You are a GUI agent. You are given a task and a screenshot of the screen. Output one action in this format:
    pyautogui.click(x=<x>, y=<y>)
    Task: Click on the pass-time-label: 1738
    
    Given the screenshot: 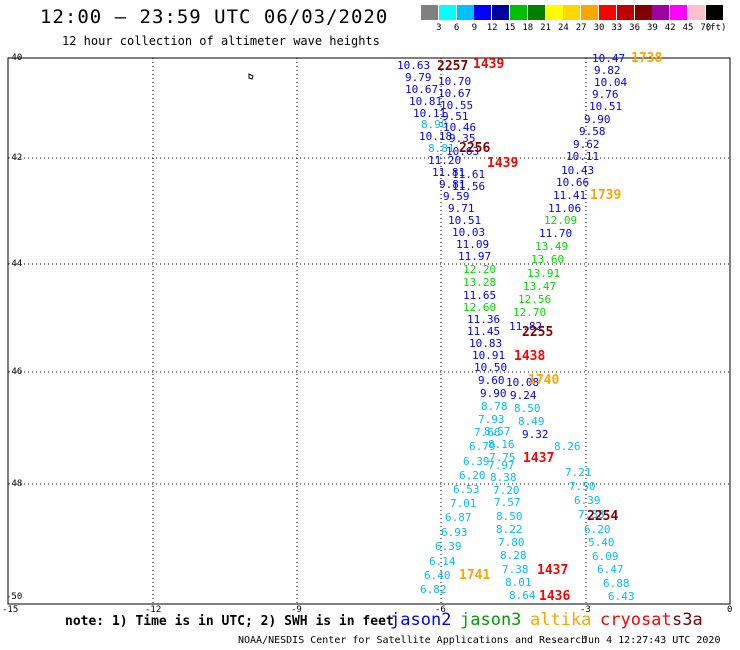 What is the action you would take?
    pyautogui.click(x=647, y=58)
    